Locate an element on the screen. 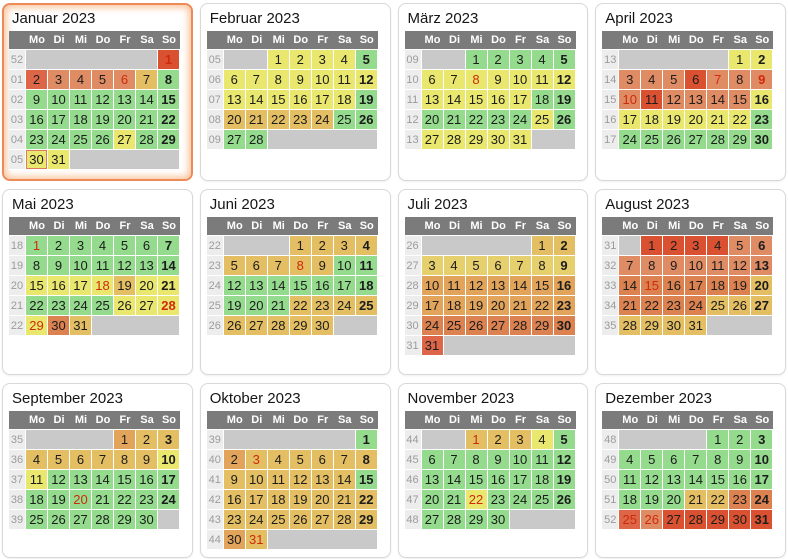  day-cell: 29 is located at coordinates (542, 326).